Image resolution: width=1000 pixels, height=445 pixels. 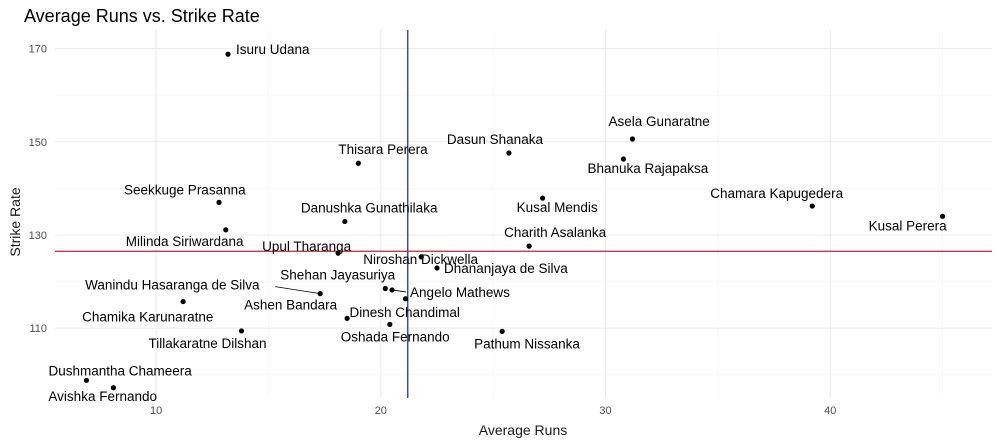 What do you see at coordinates (523, 430) in the screenshot?
I see `x-axis-title: Average Runs` at bounding box center [523, 430].